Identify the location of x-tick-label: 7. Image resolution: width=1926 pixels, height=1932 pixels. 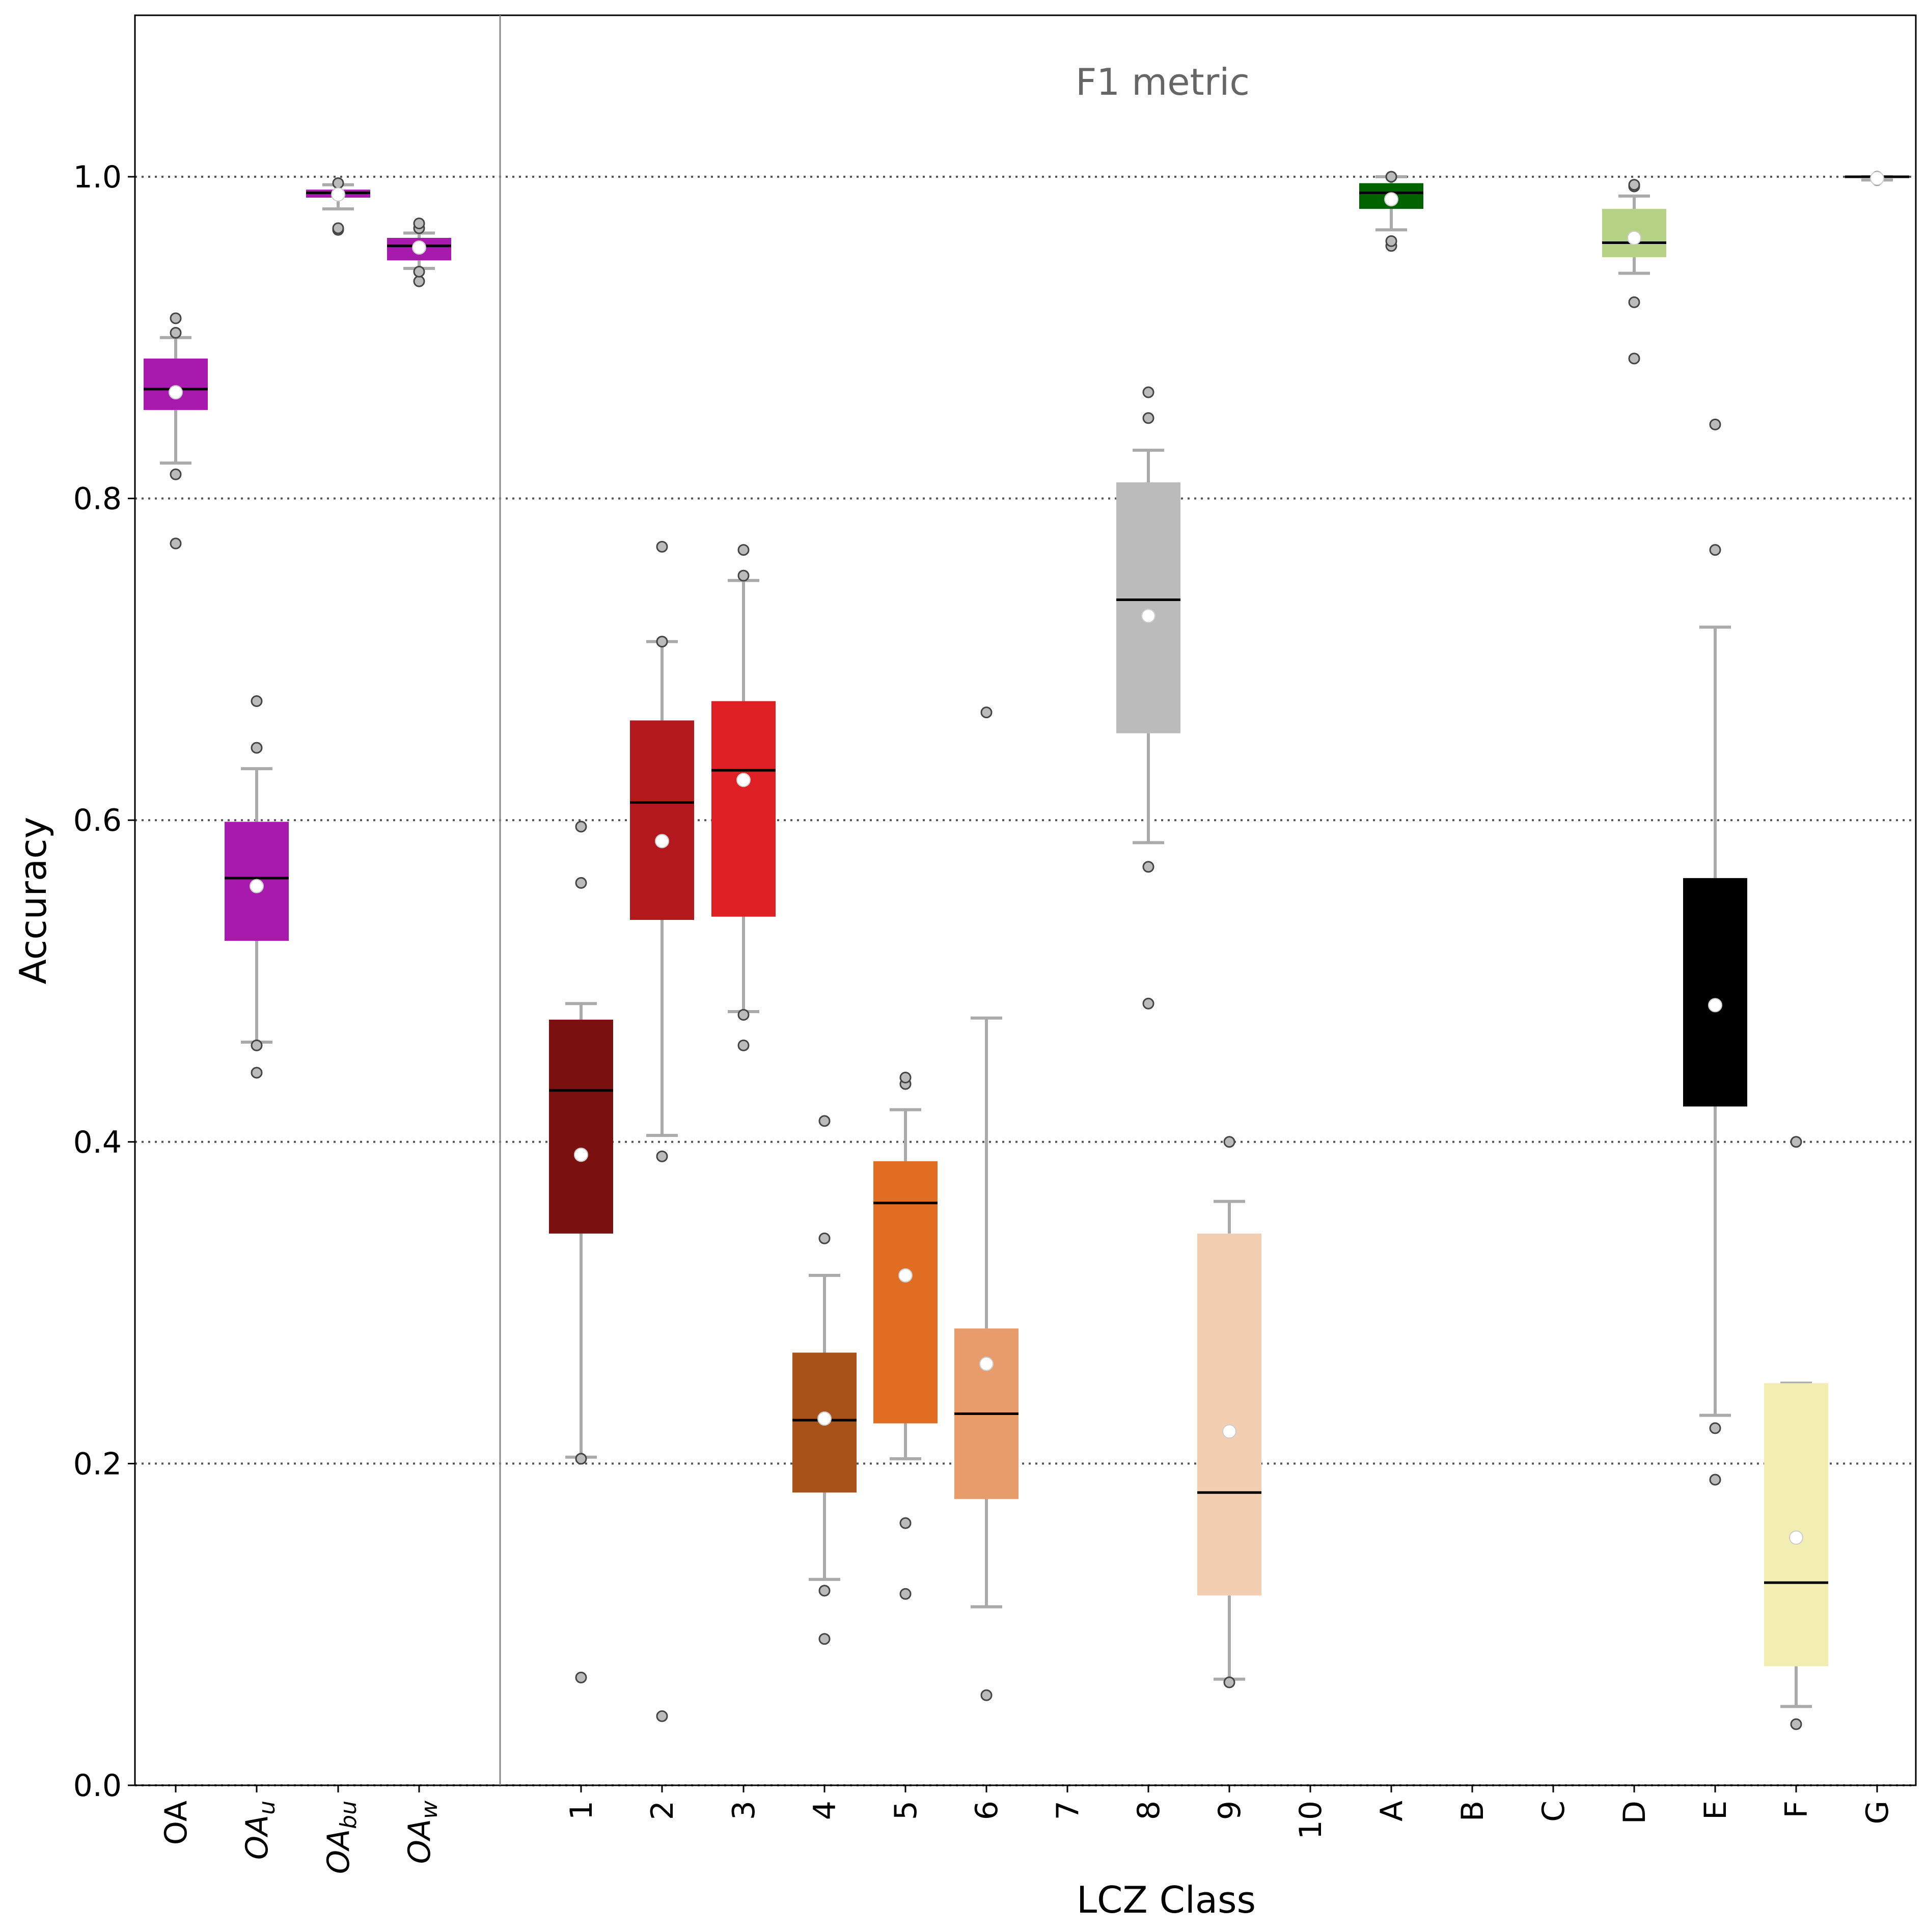
(1068, 1810).